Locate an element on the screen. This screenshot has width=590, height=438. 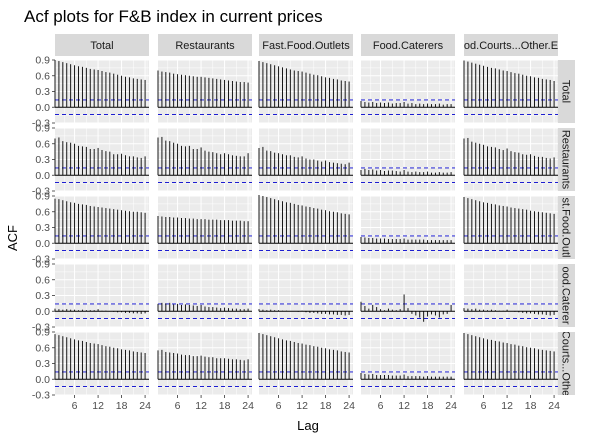
row-strip-label: Courts...Othe is located at coordinates (566, 363).